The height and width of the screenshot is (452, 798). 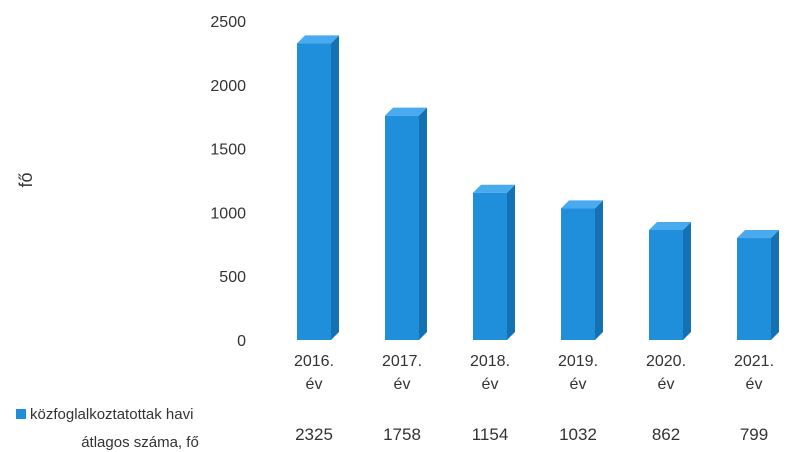 What do you see at coordinates (578, 434) in the screenshot?
I see `data-value: 1032` at bounding box center [578, 434].